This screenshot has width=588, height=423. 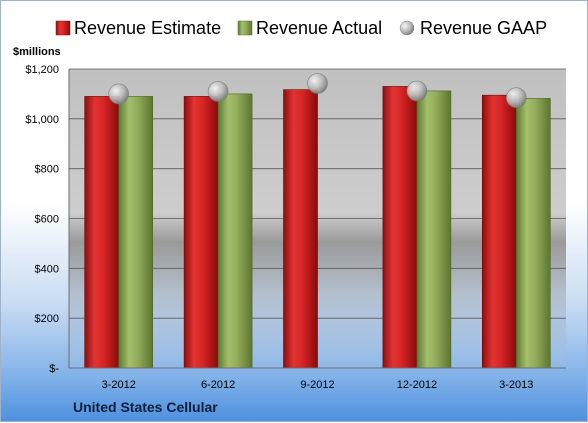 What do you see at coordinates (145, 407) in the screenshot?
I see `company-name: United States Cellular` at bounding box center [145, 407].